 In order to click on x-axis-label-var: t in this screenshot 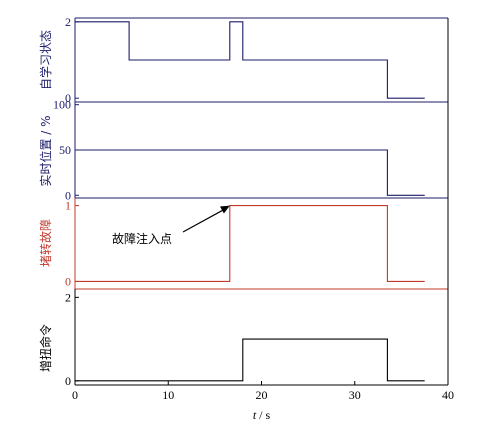, I will do `click(255, 415)`.